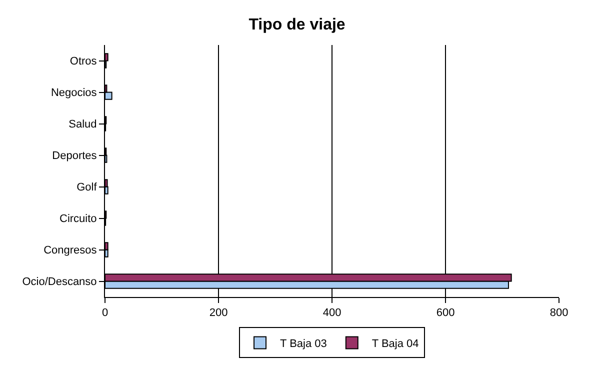  I want to click on x-tick-label: 200, so click(218, 313).